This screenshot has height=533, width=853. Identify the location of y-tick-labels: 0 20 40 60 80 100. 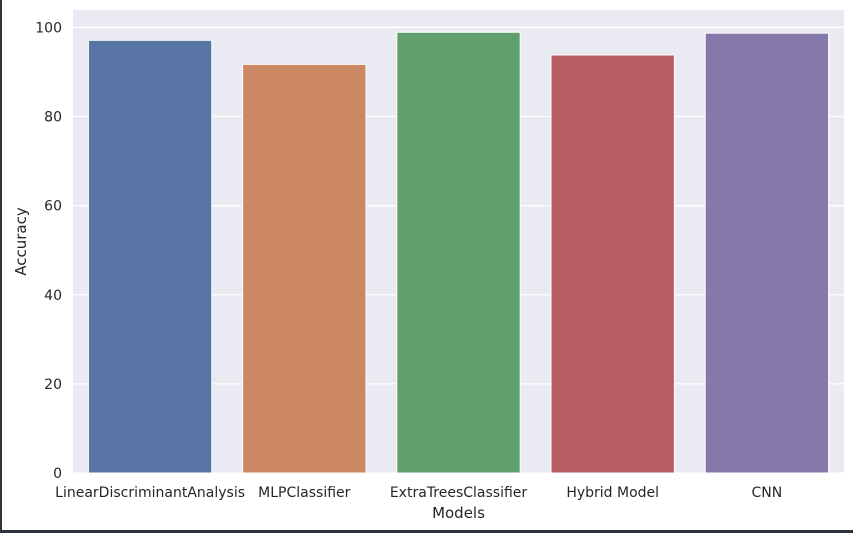
(48, 251).